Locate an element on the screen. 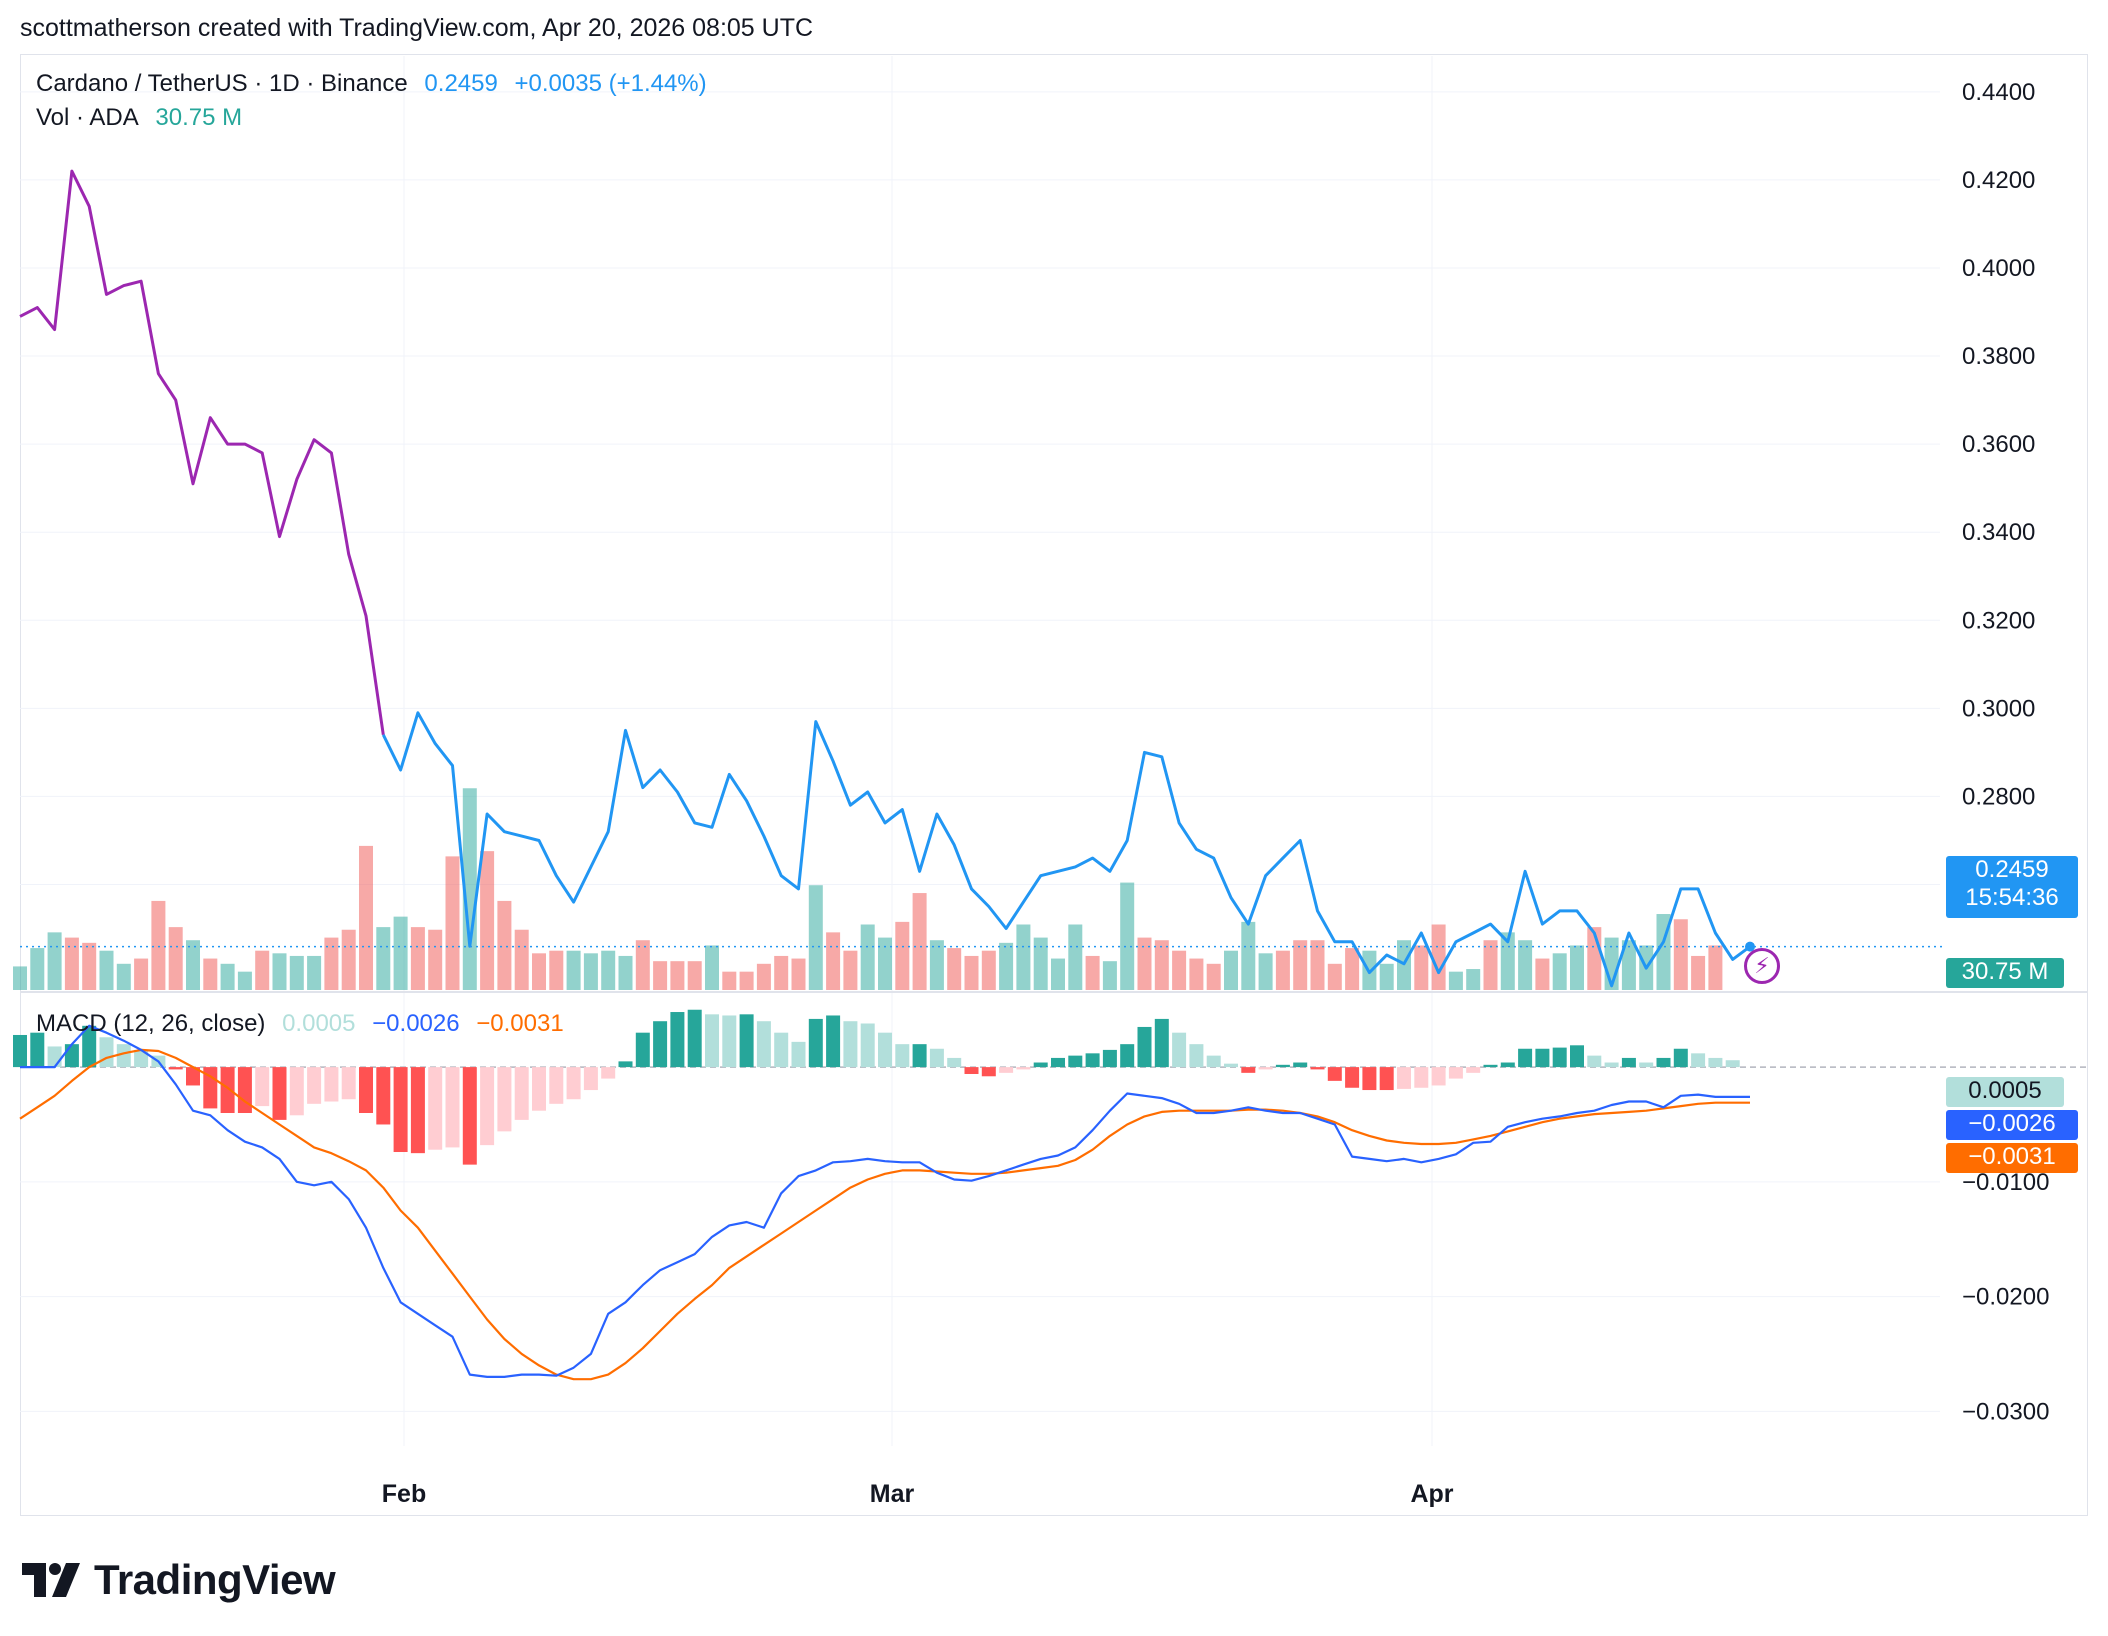 This screenshot has width=2108, height=1636. price-tick-label: 0.4200 is located at coordinates (1998, 180).